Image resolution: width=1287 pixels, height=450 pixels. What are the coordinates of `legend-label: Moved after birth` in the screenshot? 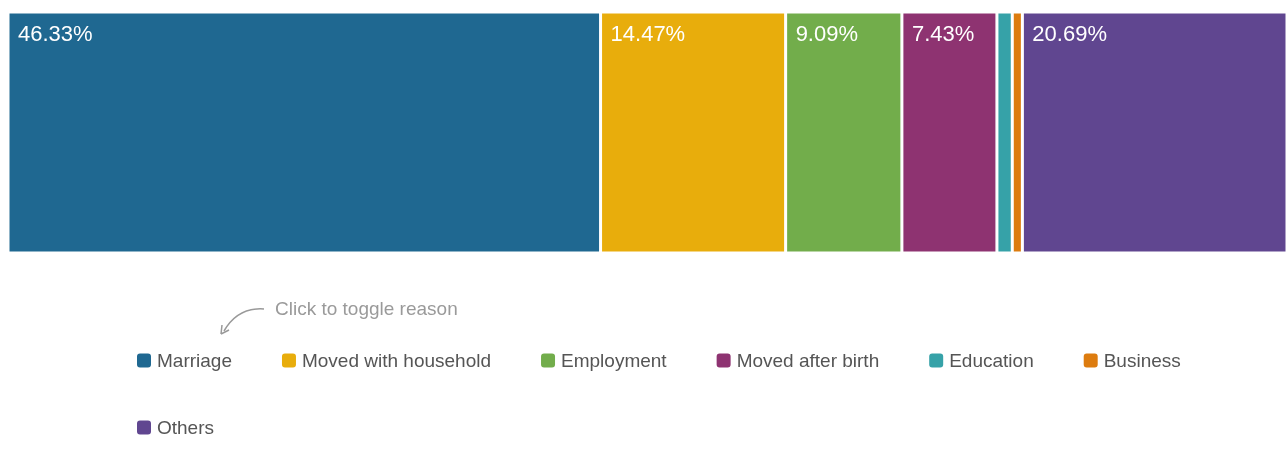 It's located at (808, 360).